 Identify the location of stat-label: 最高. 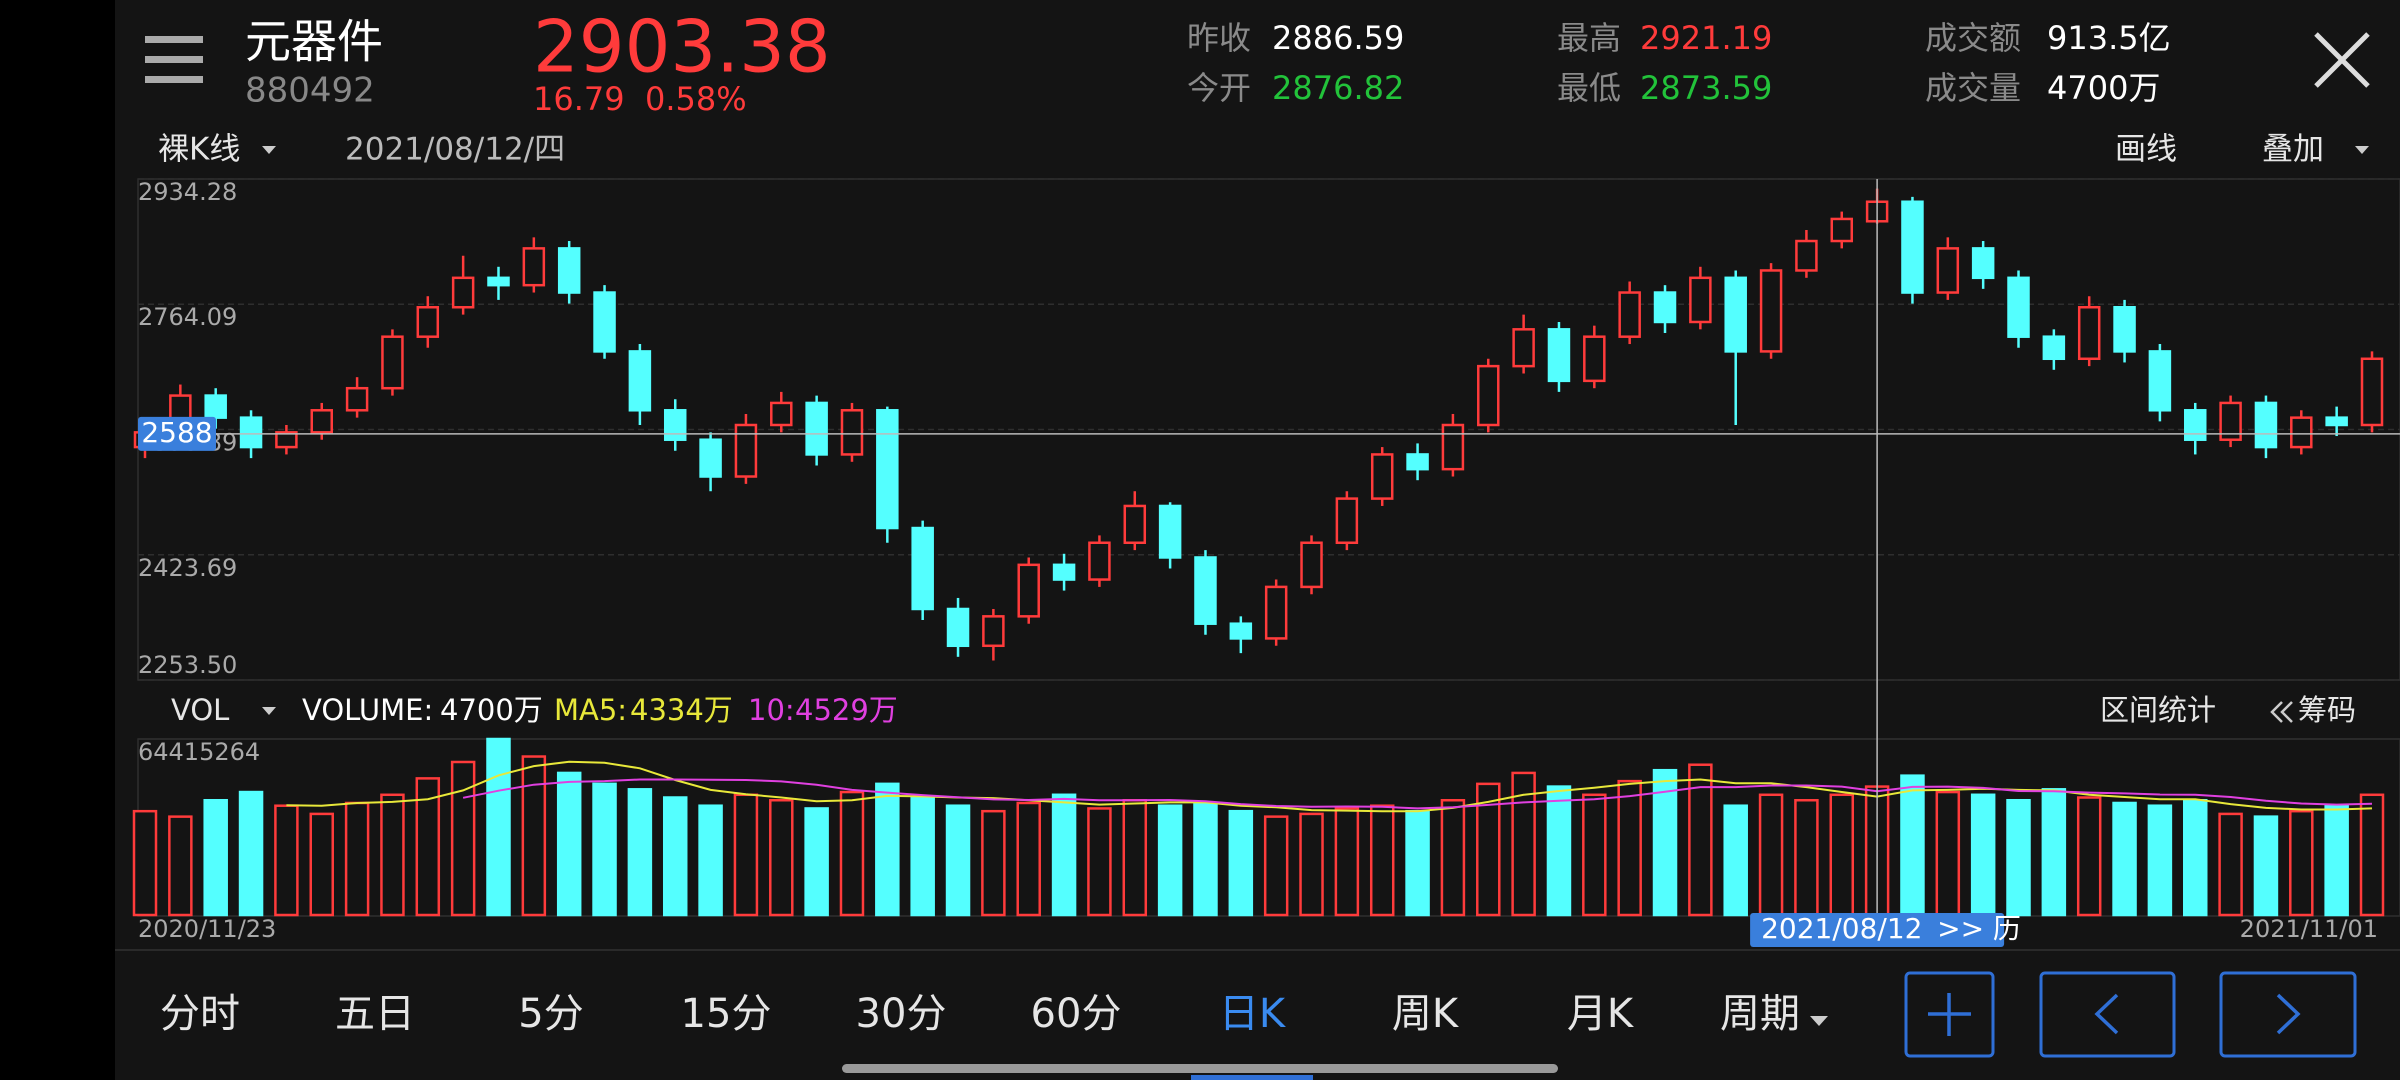
(1589, 38).